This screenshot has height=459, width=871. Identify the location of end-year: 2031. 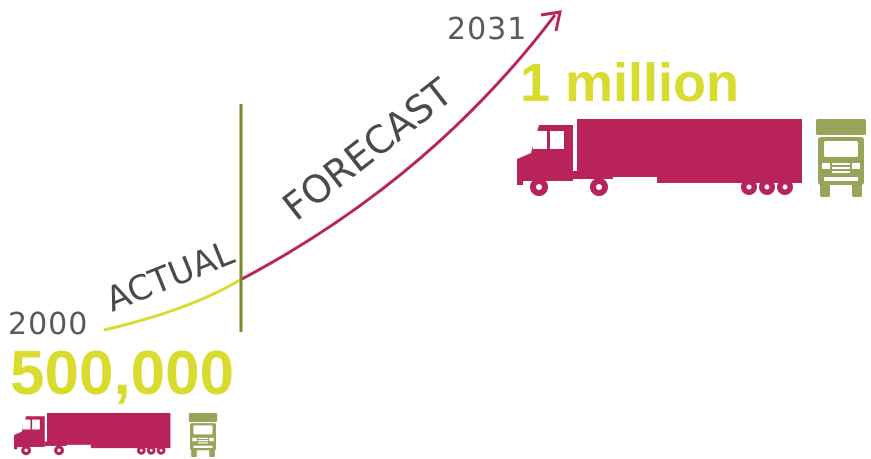
(487, 29).